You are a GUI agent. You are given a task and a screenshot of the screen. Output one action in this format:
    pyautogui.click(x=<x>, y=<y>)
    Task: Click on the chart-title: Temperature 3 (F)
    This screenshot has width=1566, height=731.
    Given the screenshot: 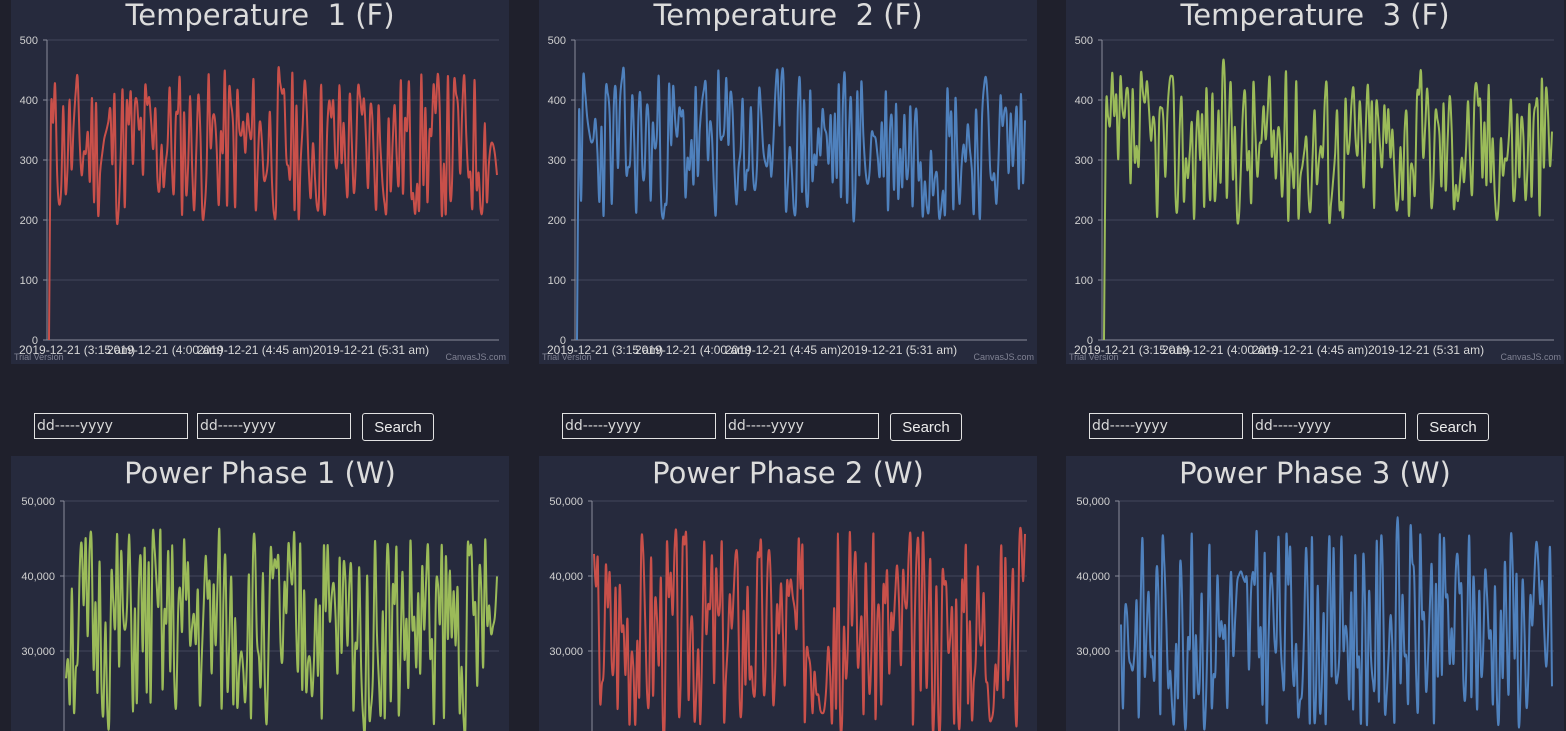 What is the action you would take?
    pyautogui.click(x=1315, y=16)
    